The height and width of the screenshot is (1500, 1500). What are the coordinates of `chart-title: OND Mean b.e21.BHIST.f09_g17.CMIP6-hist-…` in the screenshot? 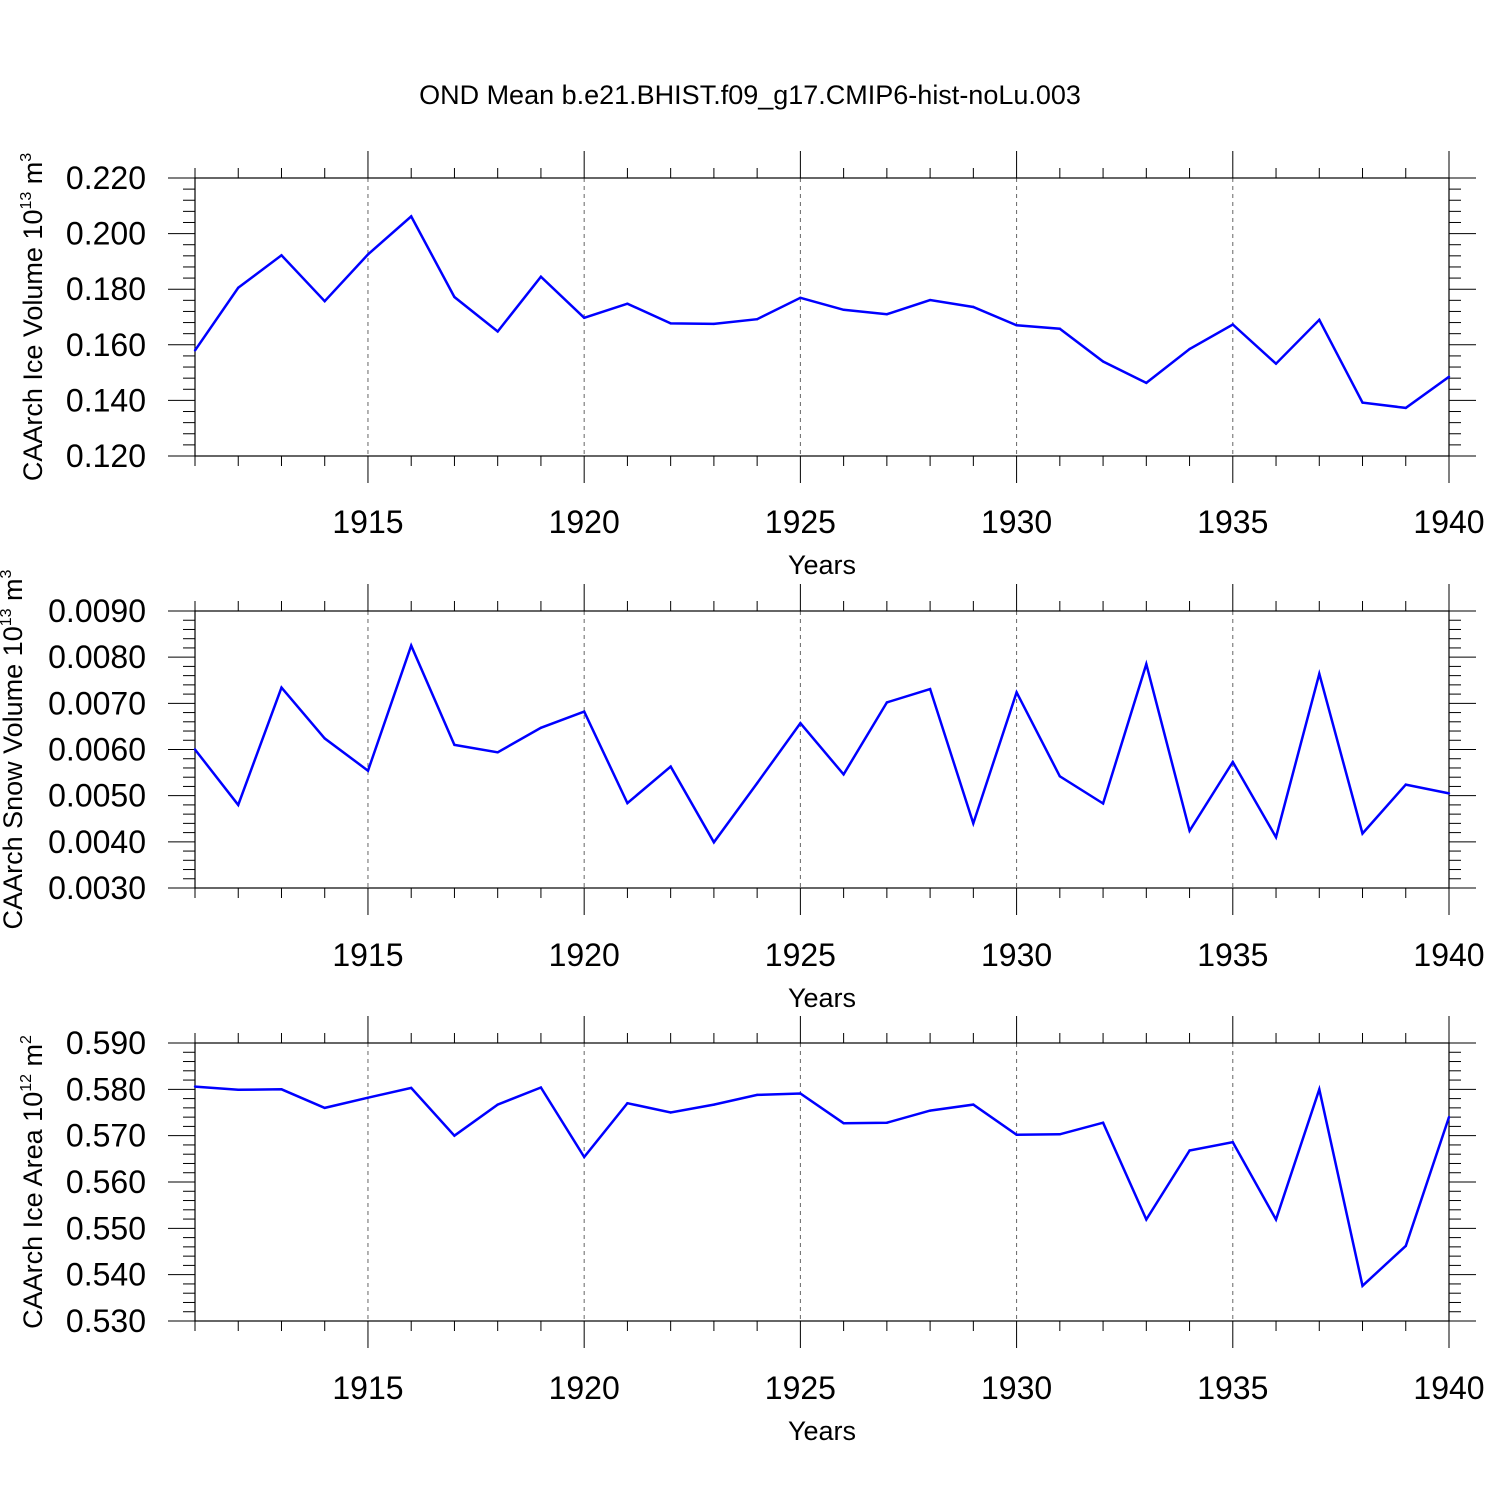 It's located at (750, 95).